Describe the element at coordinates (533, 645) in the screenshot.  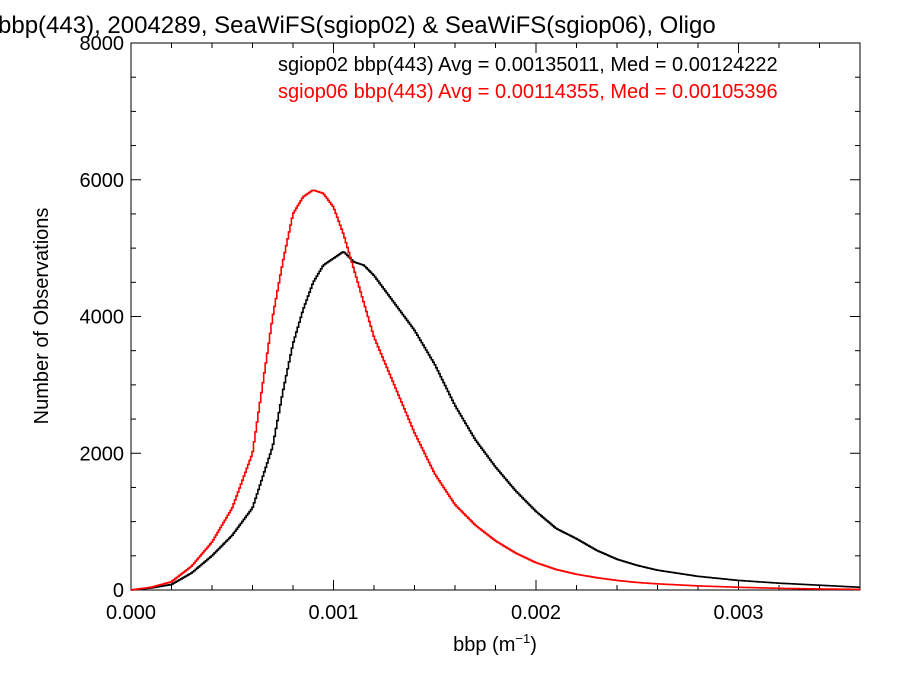
I see `x-axis-label-close: )` at that location.